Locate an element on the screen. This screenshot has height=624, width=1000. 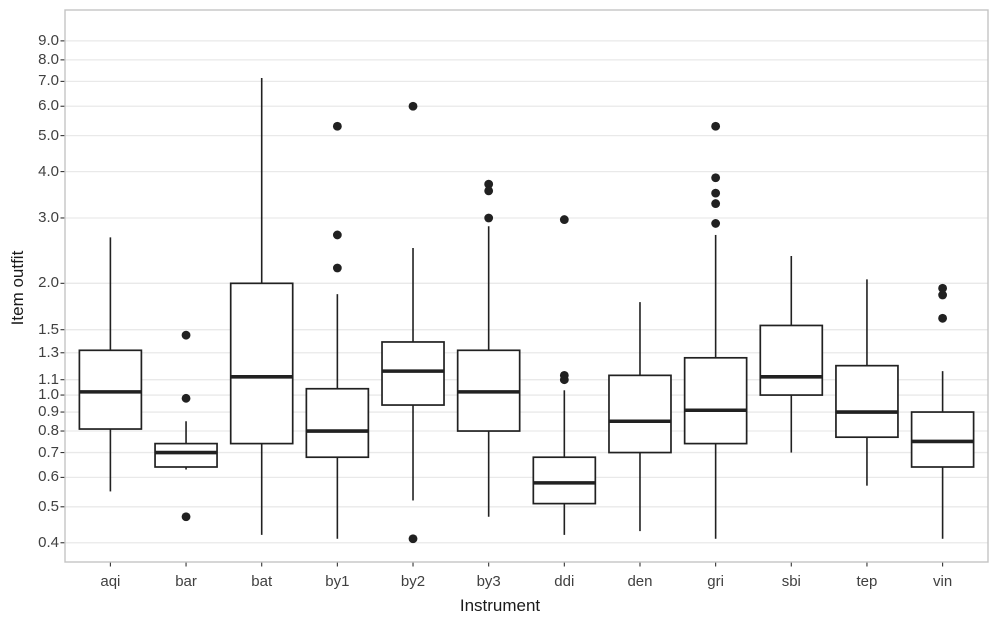
x-tick-label: gri is located at coordinates (715, 581).